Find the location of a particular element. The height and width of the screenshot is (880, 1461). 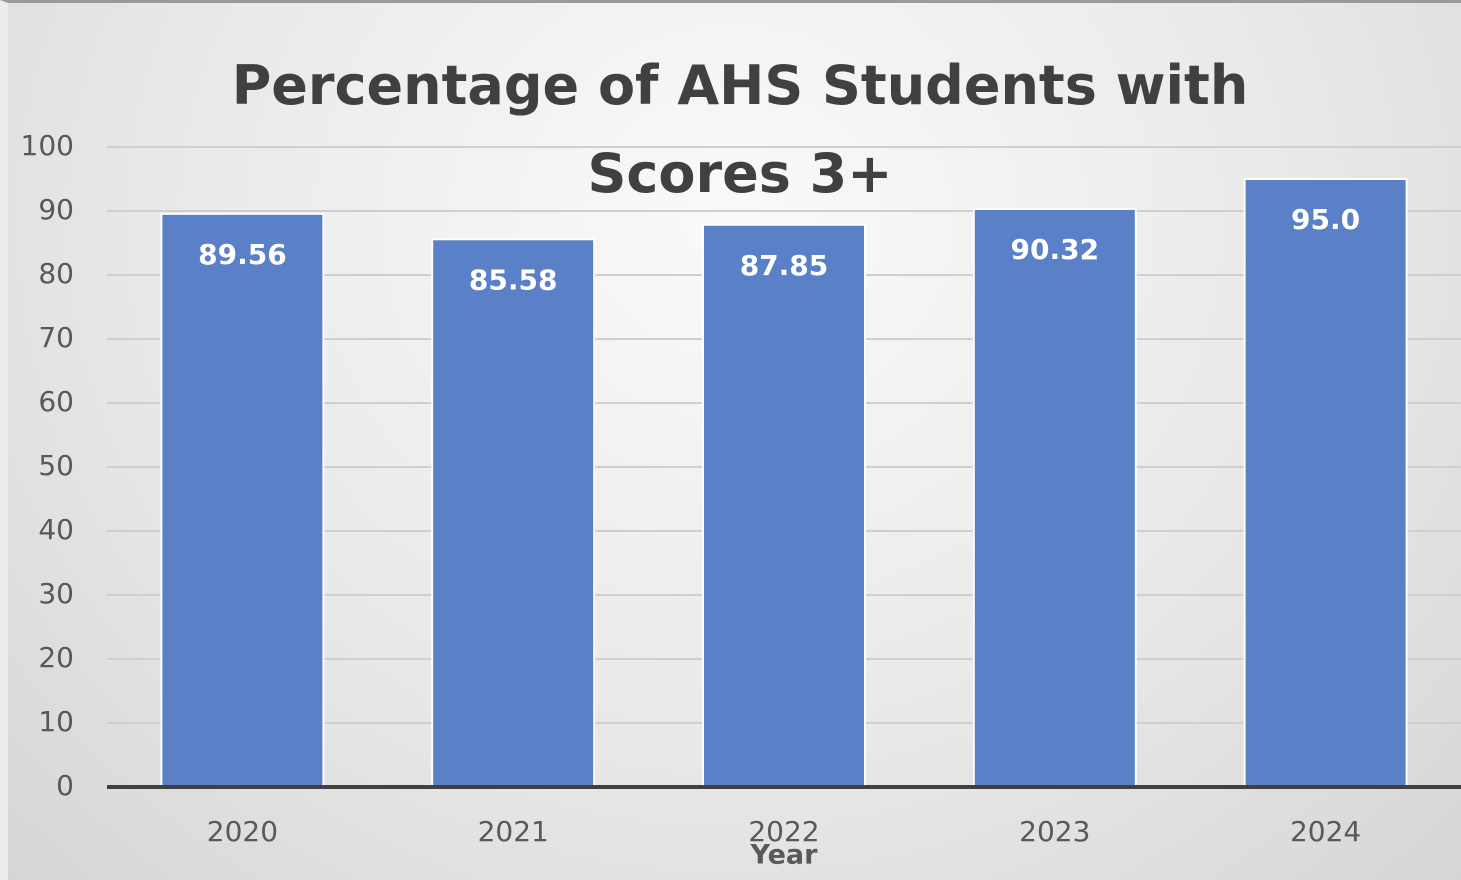

x-tick-label: 2022 is located at coordinates (783, 831).